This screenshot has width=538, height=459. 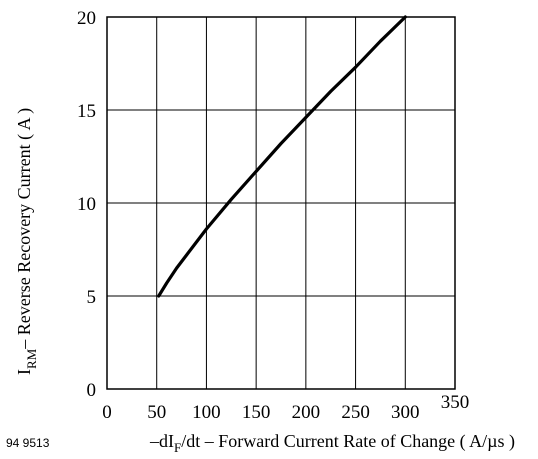 I want to click on y-axis-title: IRM– Reverse Recovery Current ( A ), so click(x=26, y=241).